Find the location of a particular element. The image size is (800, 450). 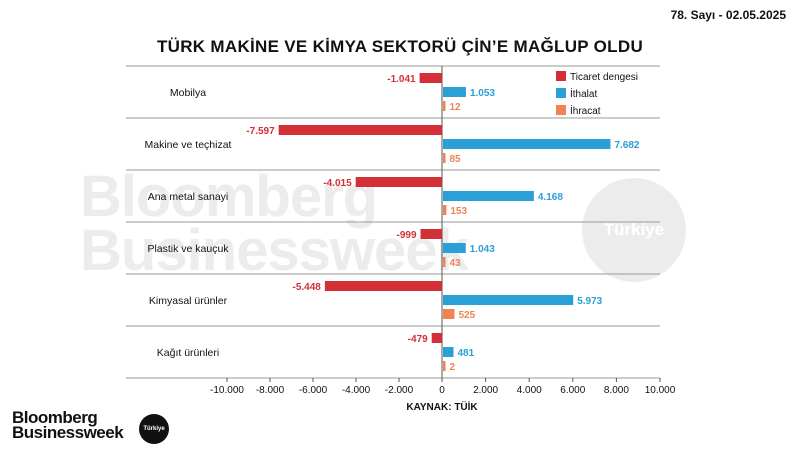

issue-date: 78. Sayı - 02.05.2025 is located at coordinates (728, 15).